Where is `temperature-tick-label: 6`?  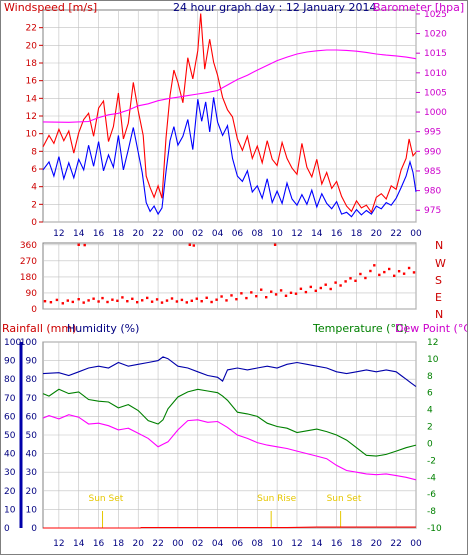
temperature-tick-label: 6 is located at coordinates (430, 394).